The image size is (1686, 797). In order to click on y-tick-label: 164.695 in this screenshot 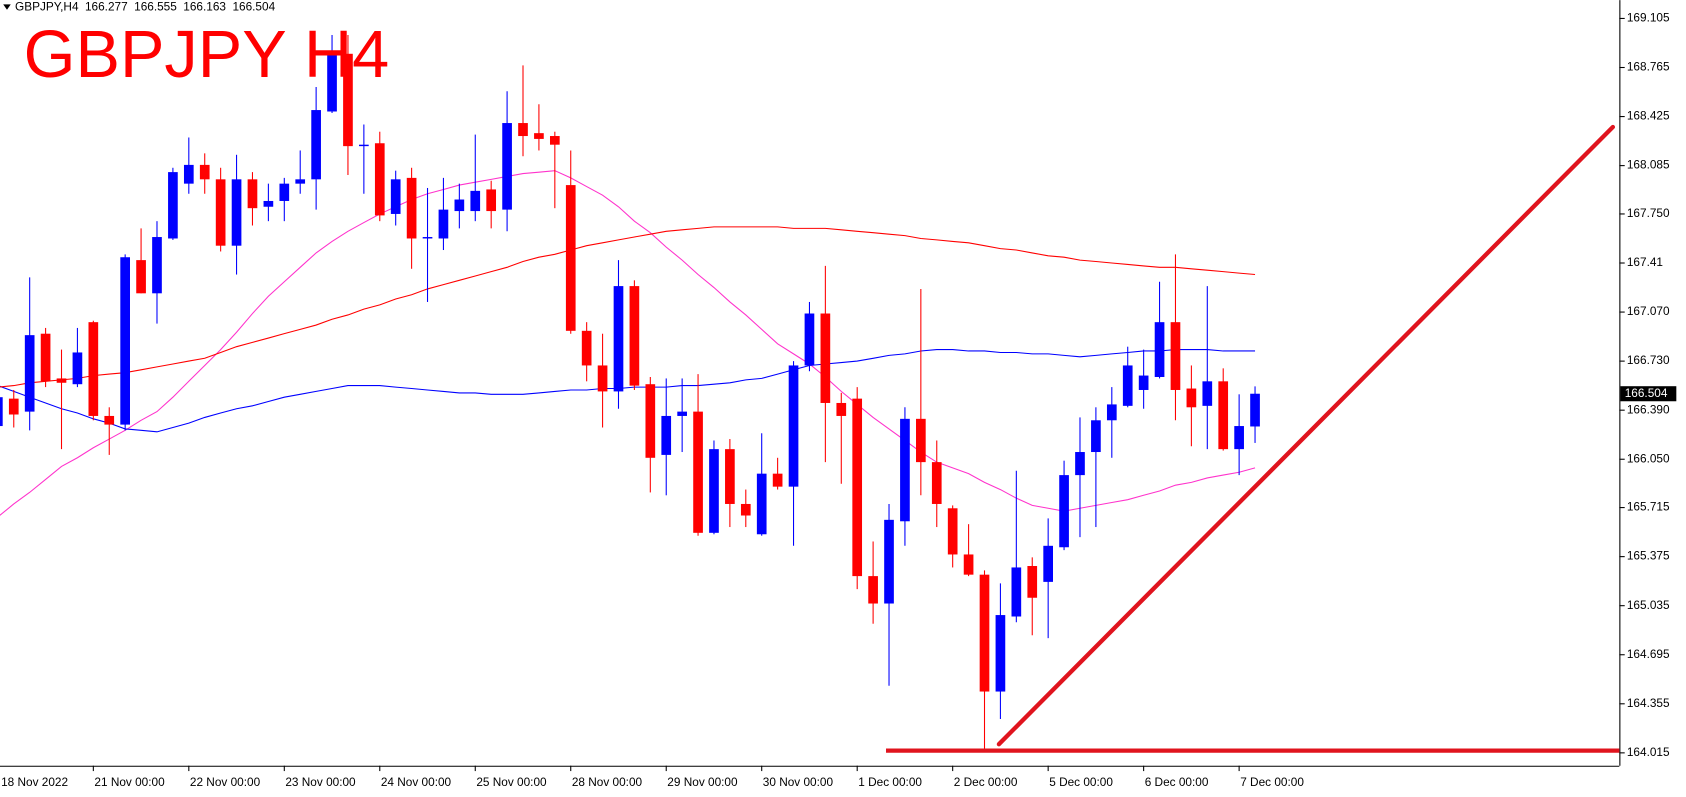, I will do `click(1648, 654)`.